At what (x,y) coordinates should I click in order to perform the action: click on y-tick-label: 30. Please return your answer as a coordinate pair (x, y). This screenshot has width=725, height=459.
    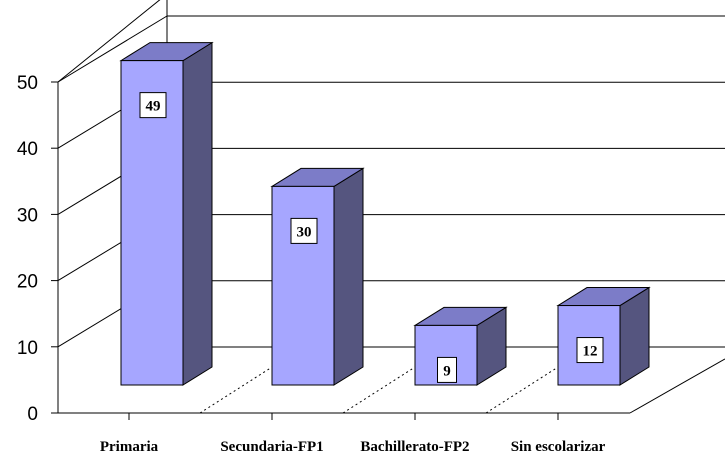
    Looking at the image, I should click on (27, 215).